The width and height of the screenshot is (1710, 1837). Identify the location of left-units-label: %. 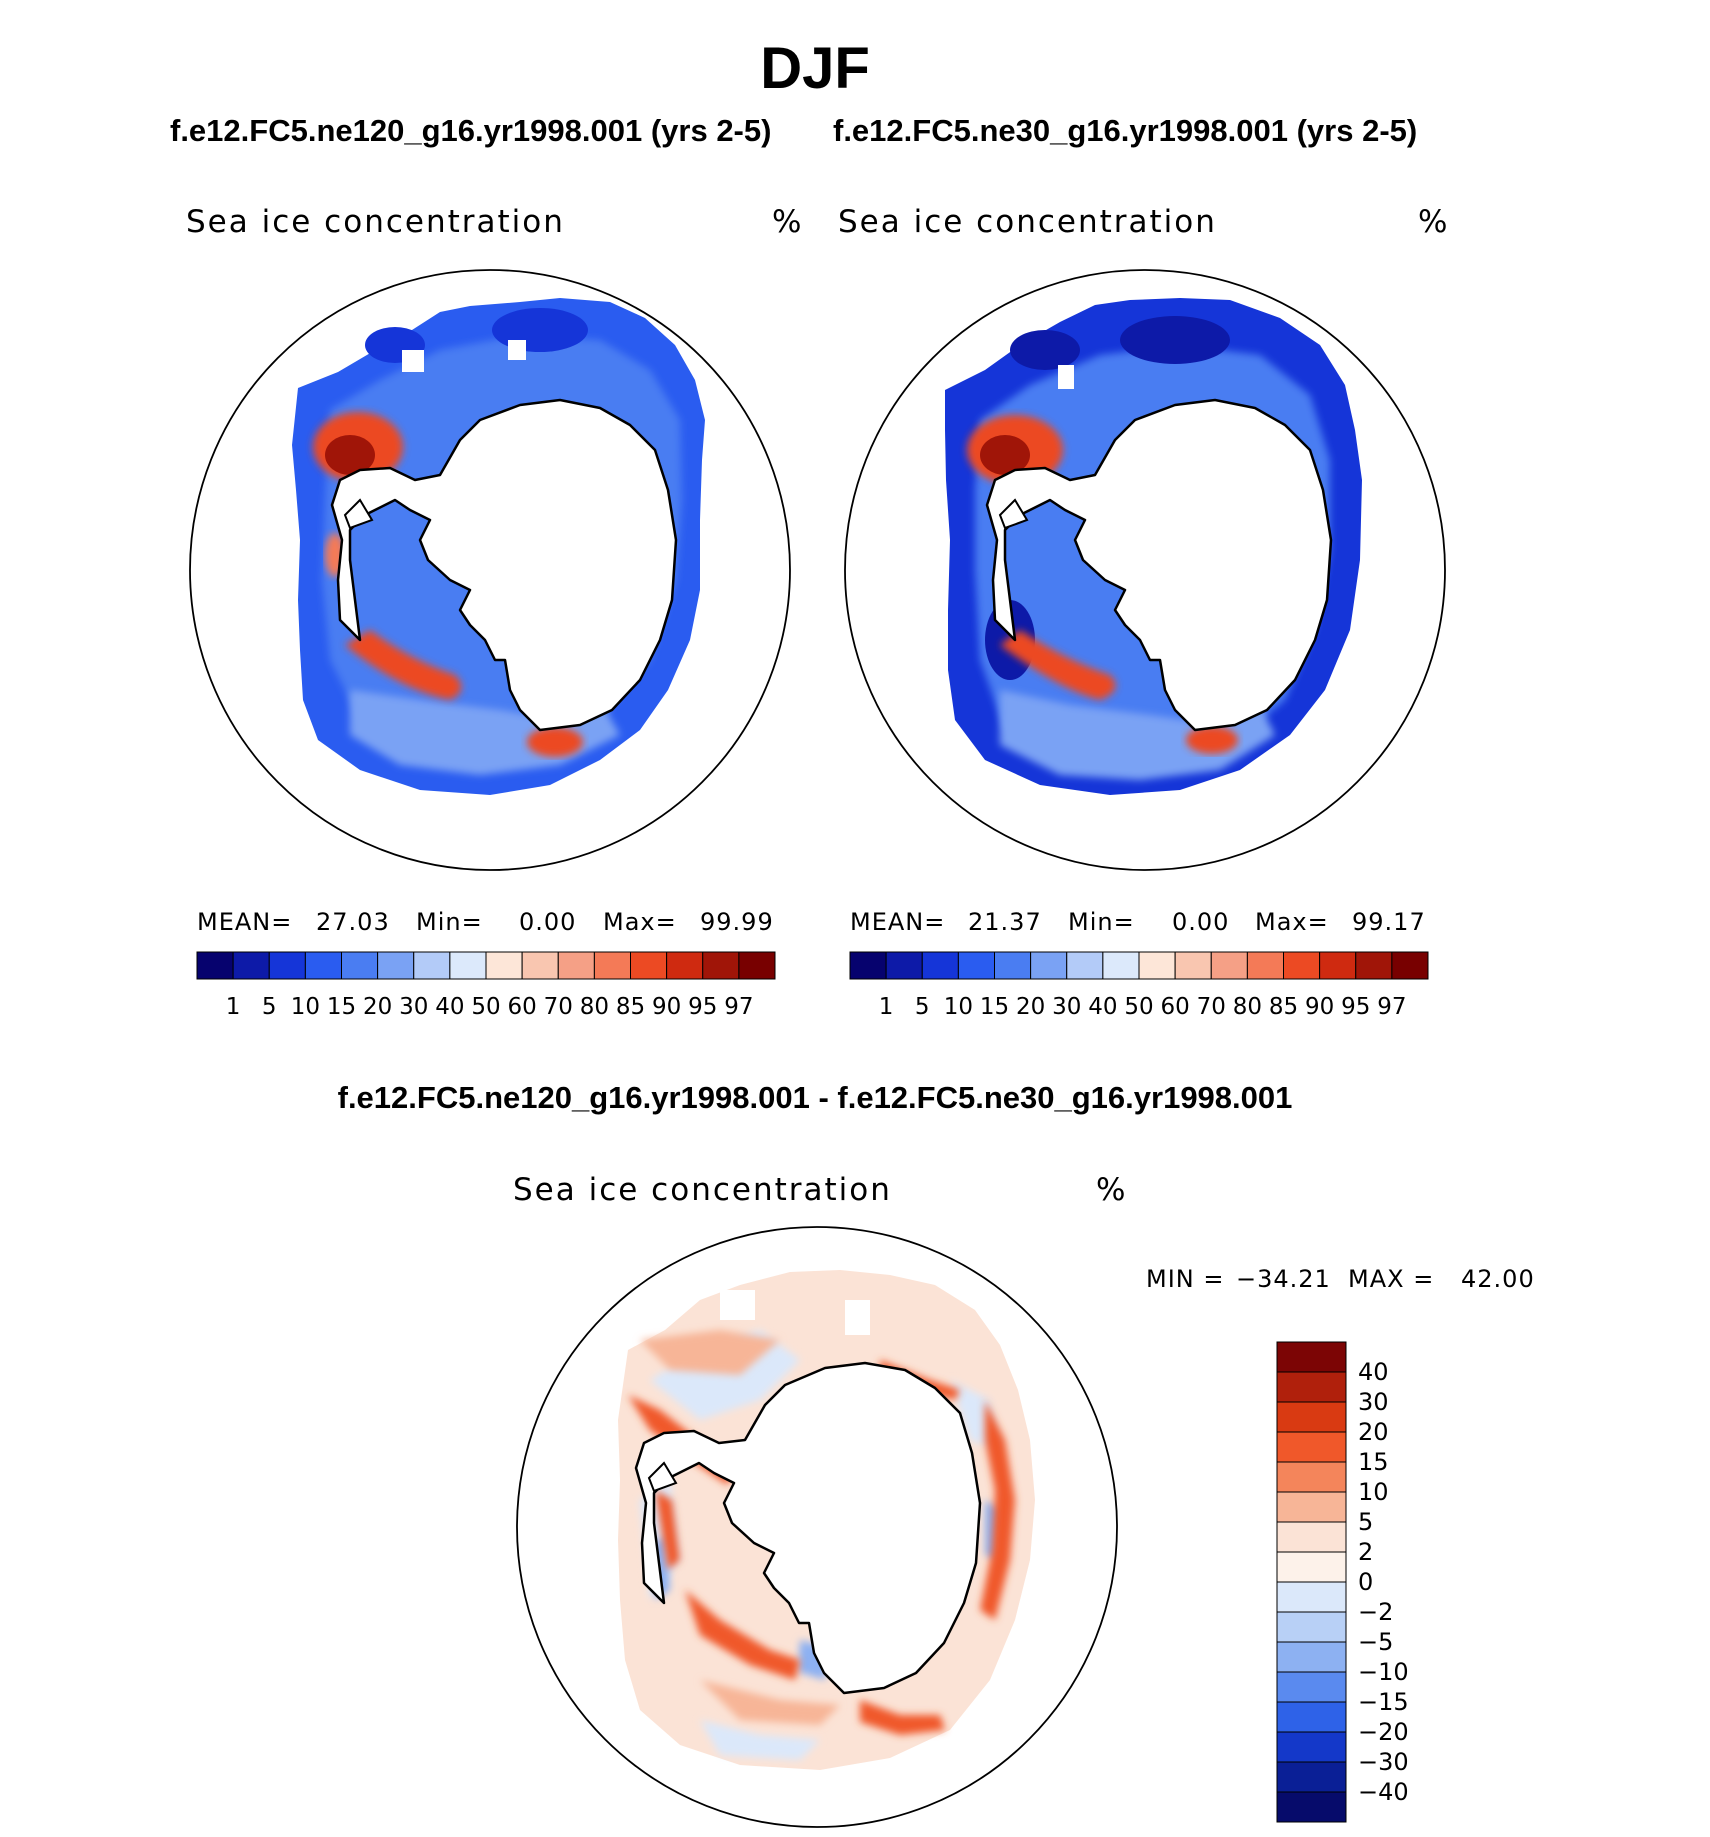
(787, 222).